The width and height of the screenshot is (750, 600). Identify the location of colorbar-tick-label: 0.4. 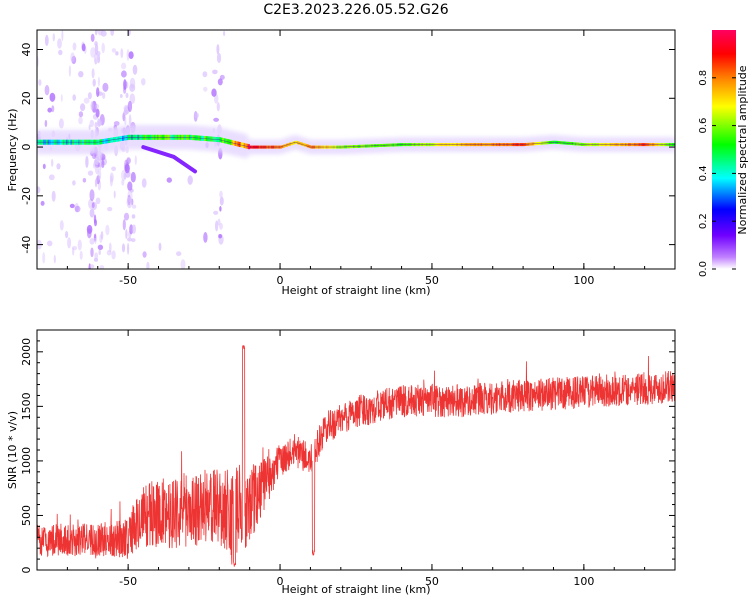
(703, 173).